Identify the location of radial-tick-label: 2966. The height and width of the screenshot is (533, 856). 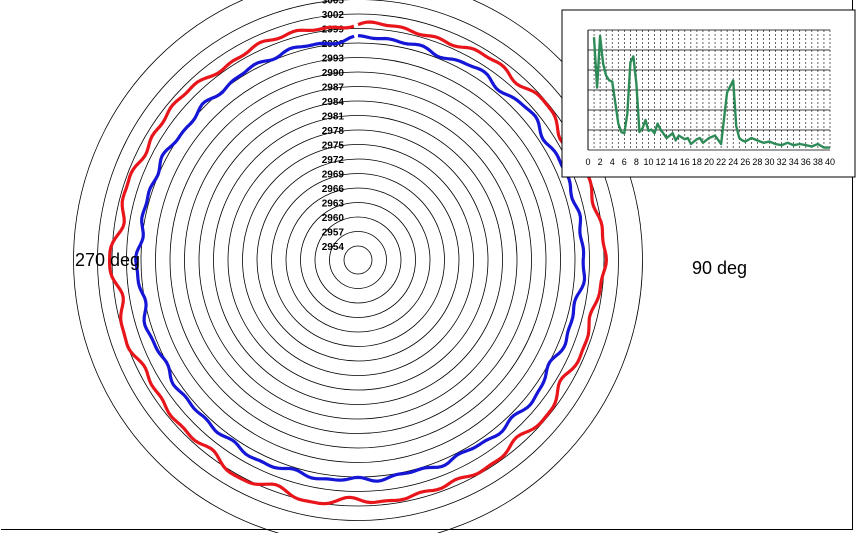
(333, 189).